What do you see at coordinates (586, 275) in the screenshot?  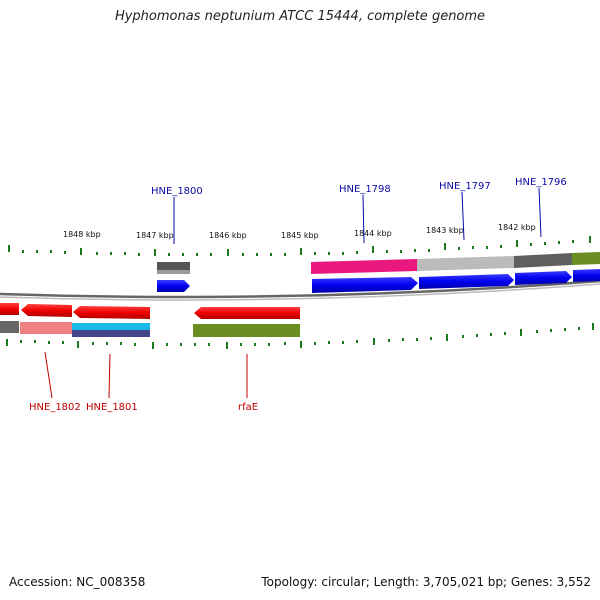 I see `cds-partial` at bounding box center [586, 275].